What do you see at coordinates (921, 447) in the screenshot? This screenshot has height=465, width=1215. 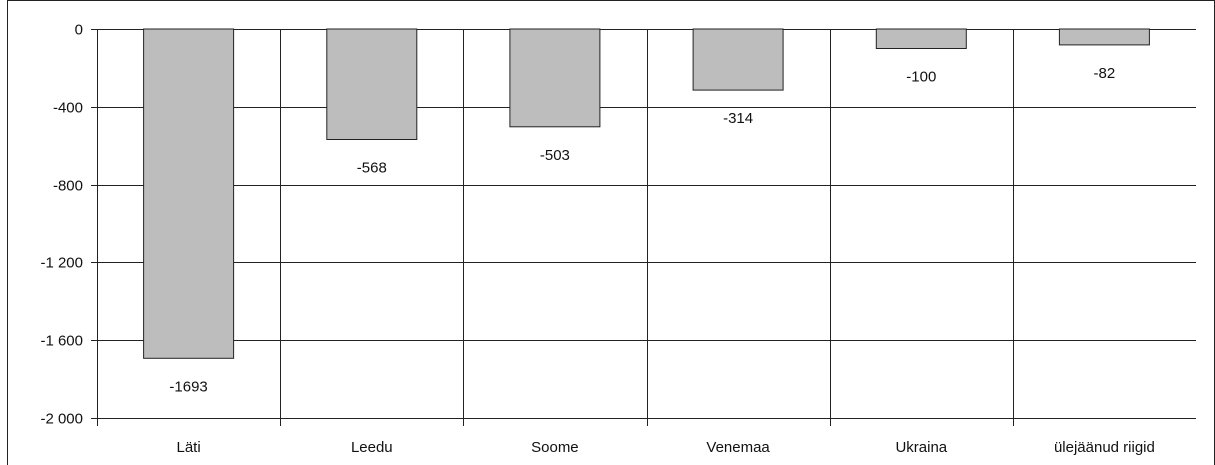 I see `x-category-label: Ukraina` at bounding box center [921, 447].